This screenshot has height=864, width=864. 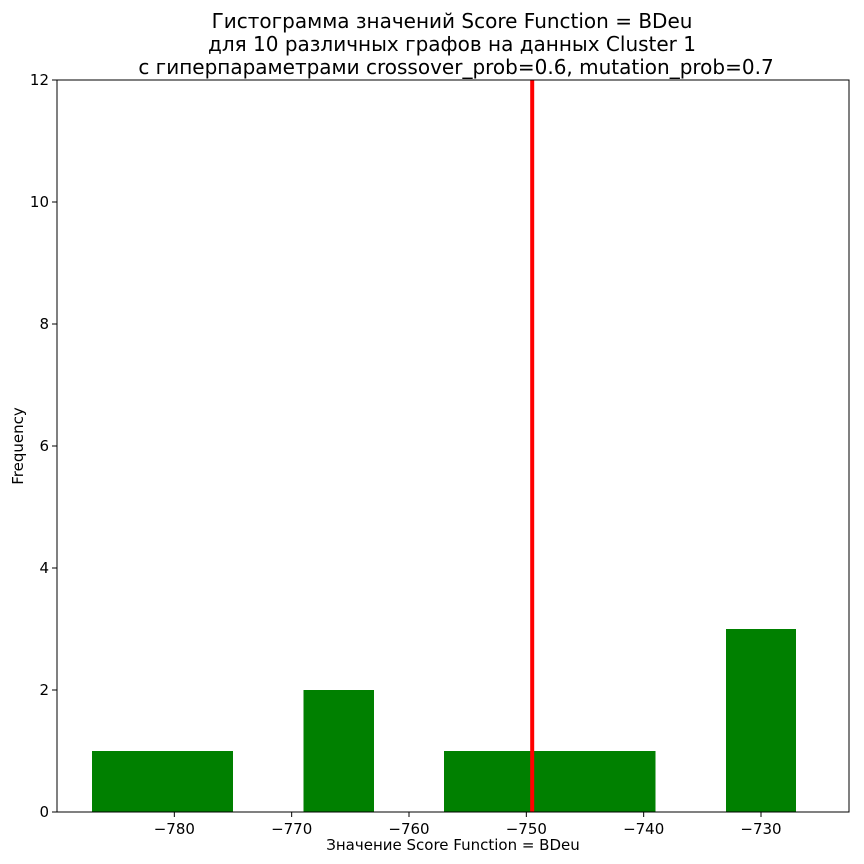 I want to click on y-tick-label: 6, so click(x=44, y=446).